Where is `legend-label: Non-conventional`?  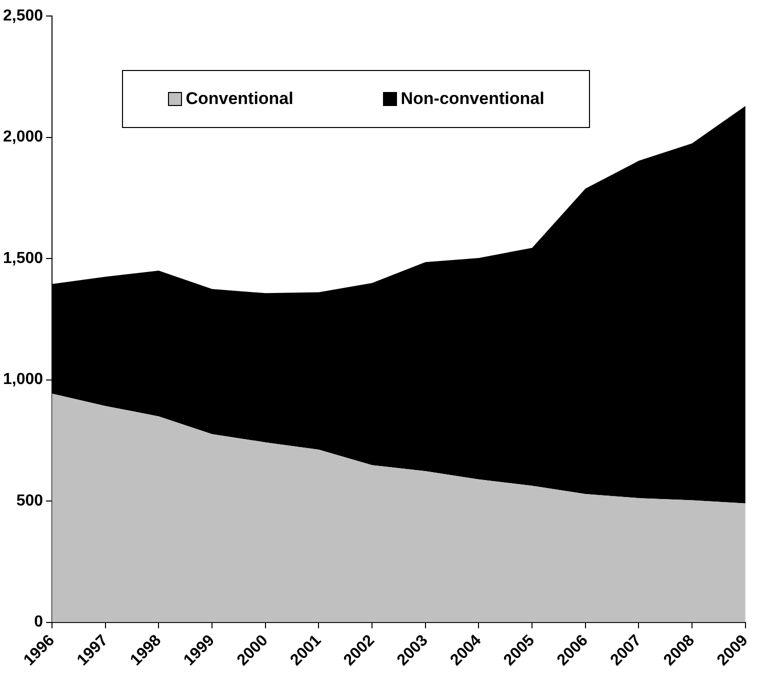
legend-label: Non-conventional is located at coordinates (472, 99).